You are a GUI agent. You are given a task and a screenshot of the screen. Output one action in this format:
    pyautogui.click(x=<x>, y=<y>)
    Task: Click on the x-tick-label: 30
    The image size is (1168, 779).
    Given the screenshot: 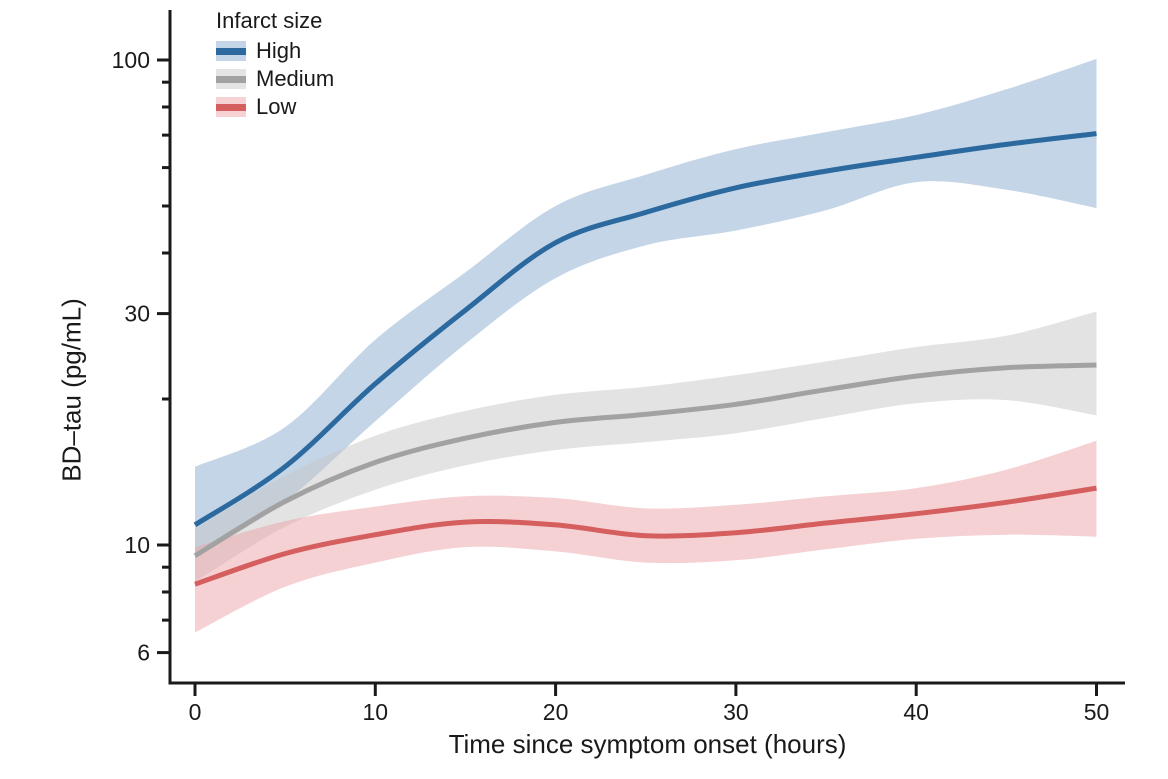 What is the action you would take?
    pyautogui.click(x=736, y=712)
    